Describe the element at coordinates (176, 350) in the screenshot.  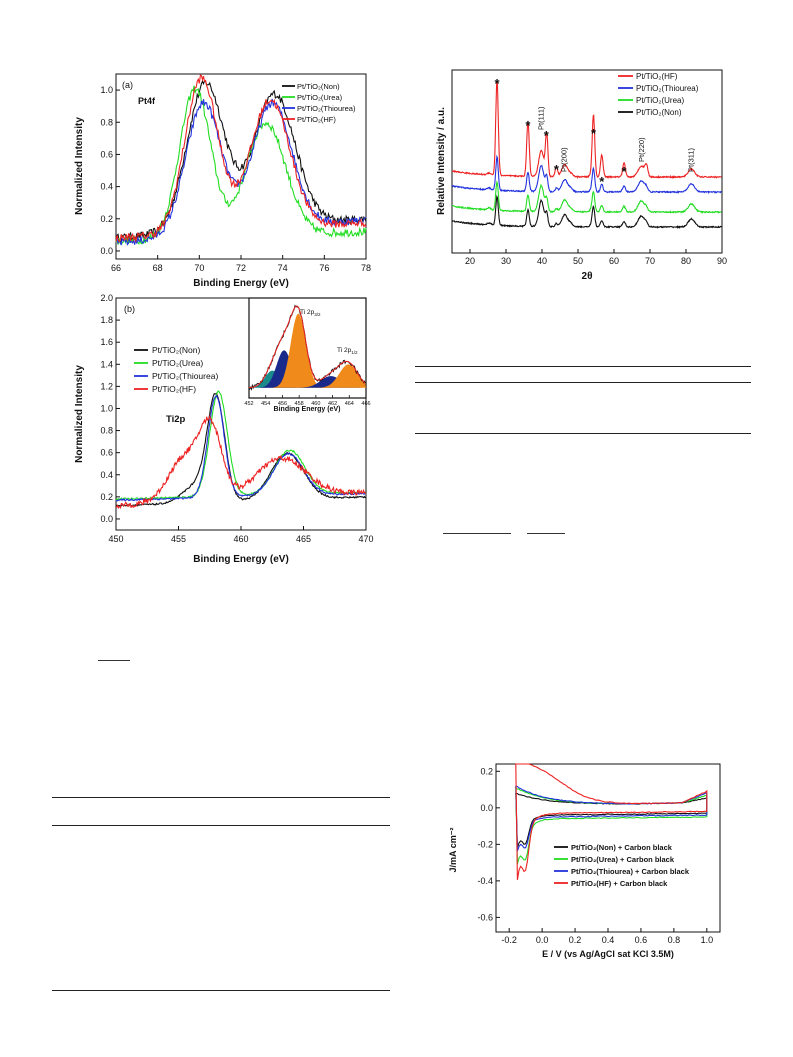
I see `ti2p-legend-text-non: Pt/TiO₂(Non)` at that location.